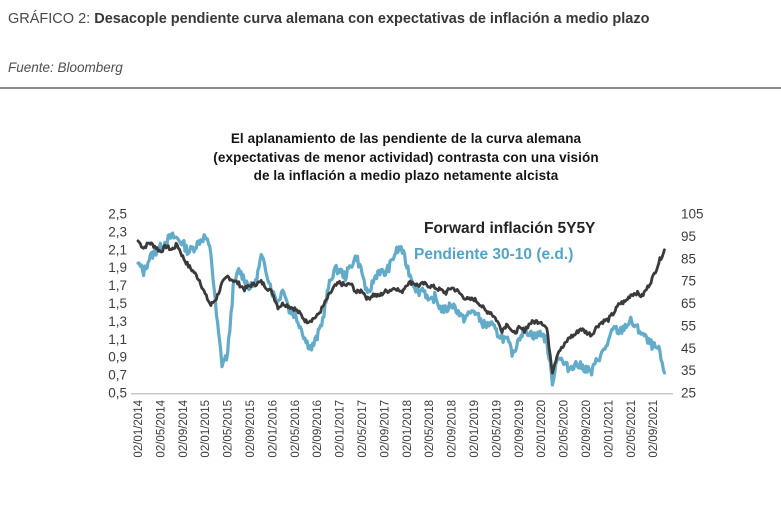  Describe the element at coordinates (273, 429) in the screenshot. I see `x-axis-date-tick: 02/01/2016` at that location.